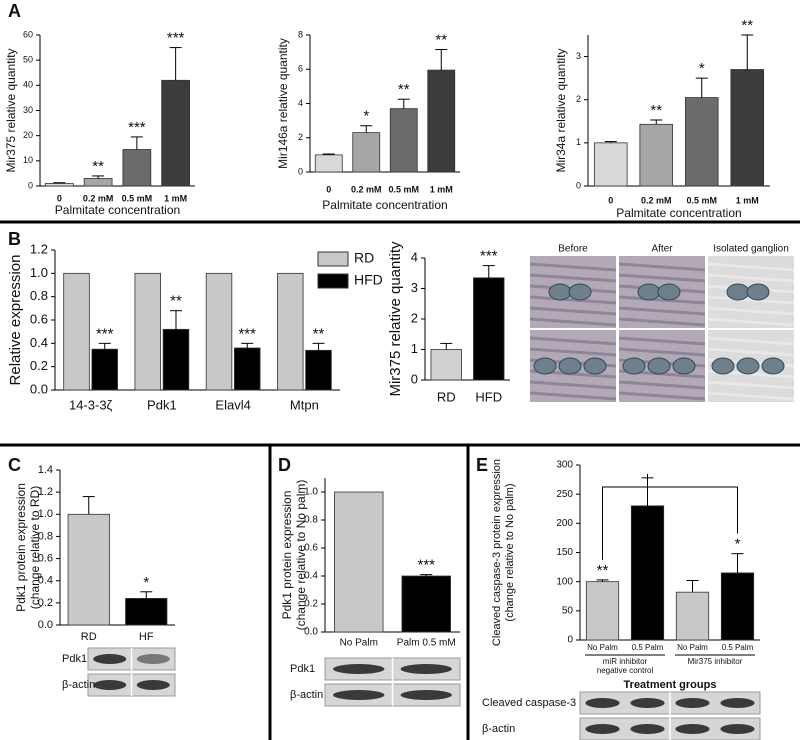 This screenshot has height=740, width=800. I want to click on x-tick-label: 0, so click(59, 198).